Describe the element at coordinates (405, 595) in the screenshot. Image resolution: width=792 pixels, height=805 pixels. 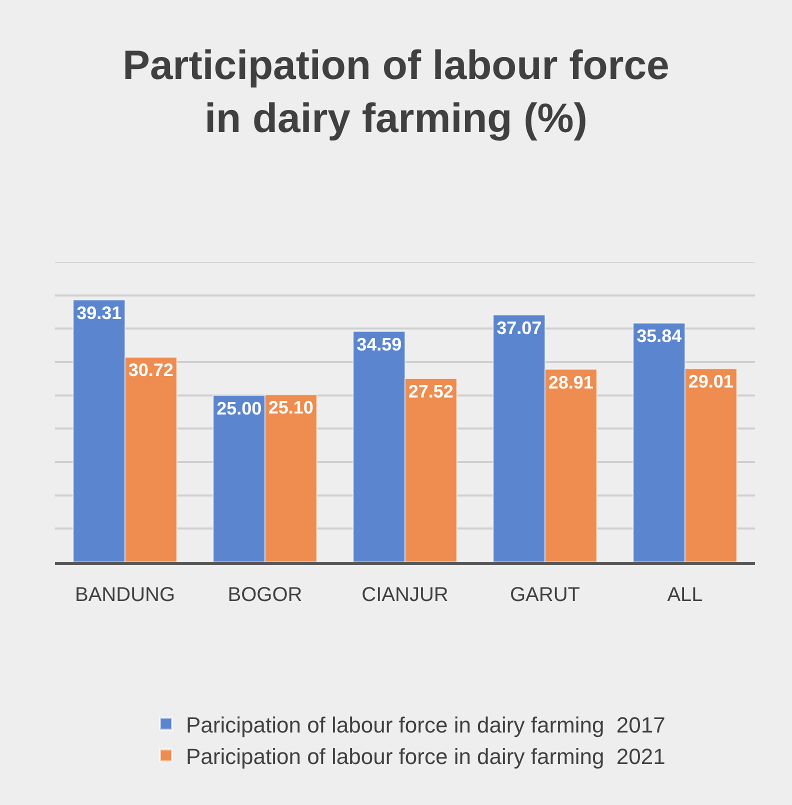
I see `x-tick-label: CIANJUR` at that location.